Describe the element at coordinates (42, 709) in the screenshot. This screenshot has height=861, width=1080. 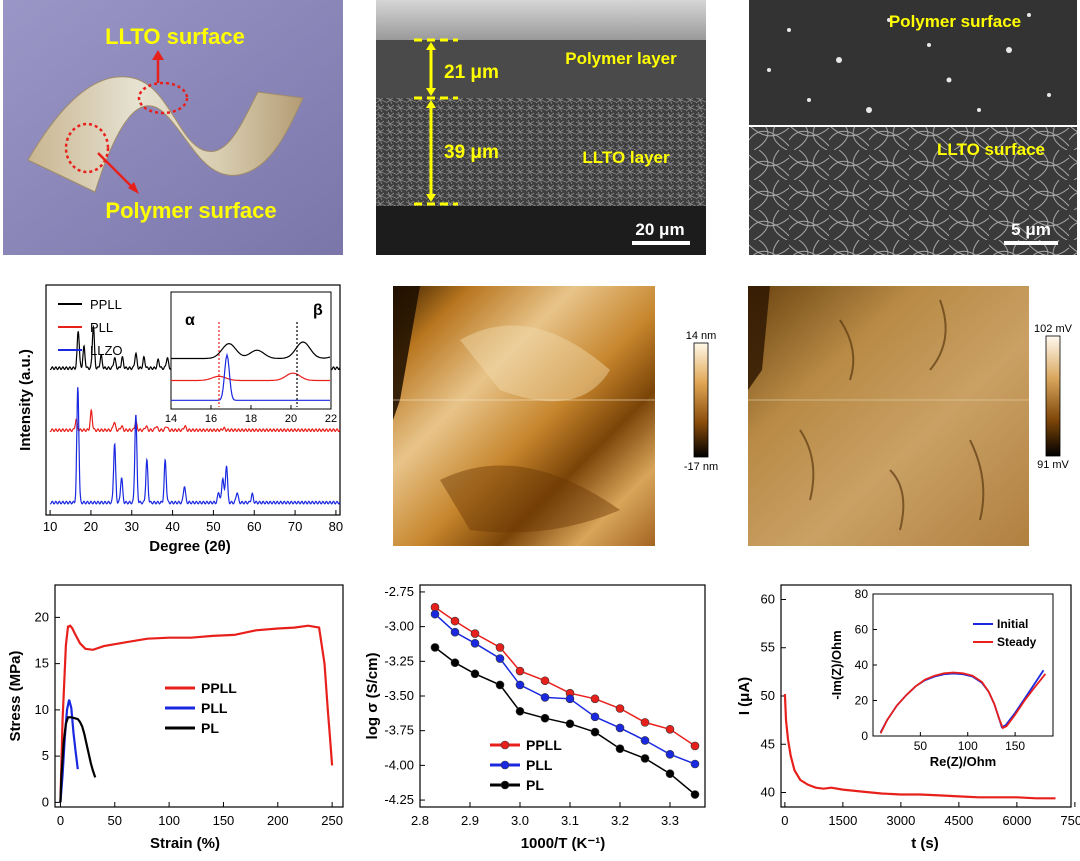
I see `ss-ytick-label: 10` at that location.